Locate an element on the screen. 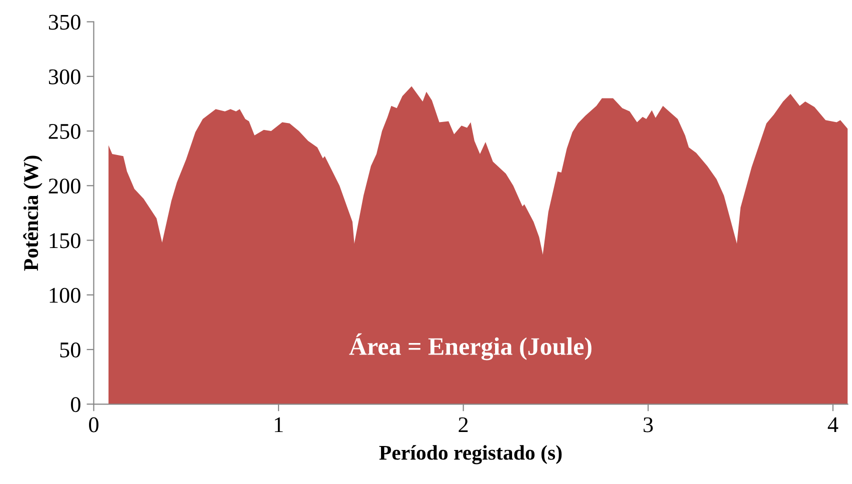 Image resolution: width=852 pixels, height=484 pixels. x-tick-label: 2 is located at coordinates (463, 424).